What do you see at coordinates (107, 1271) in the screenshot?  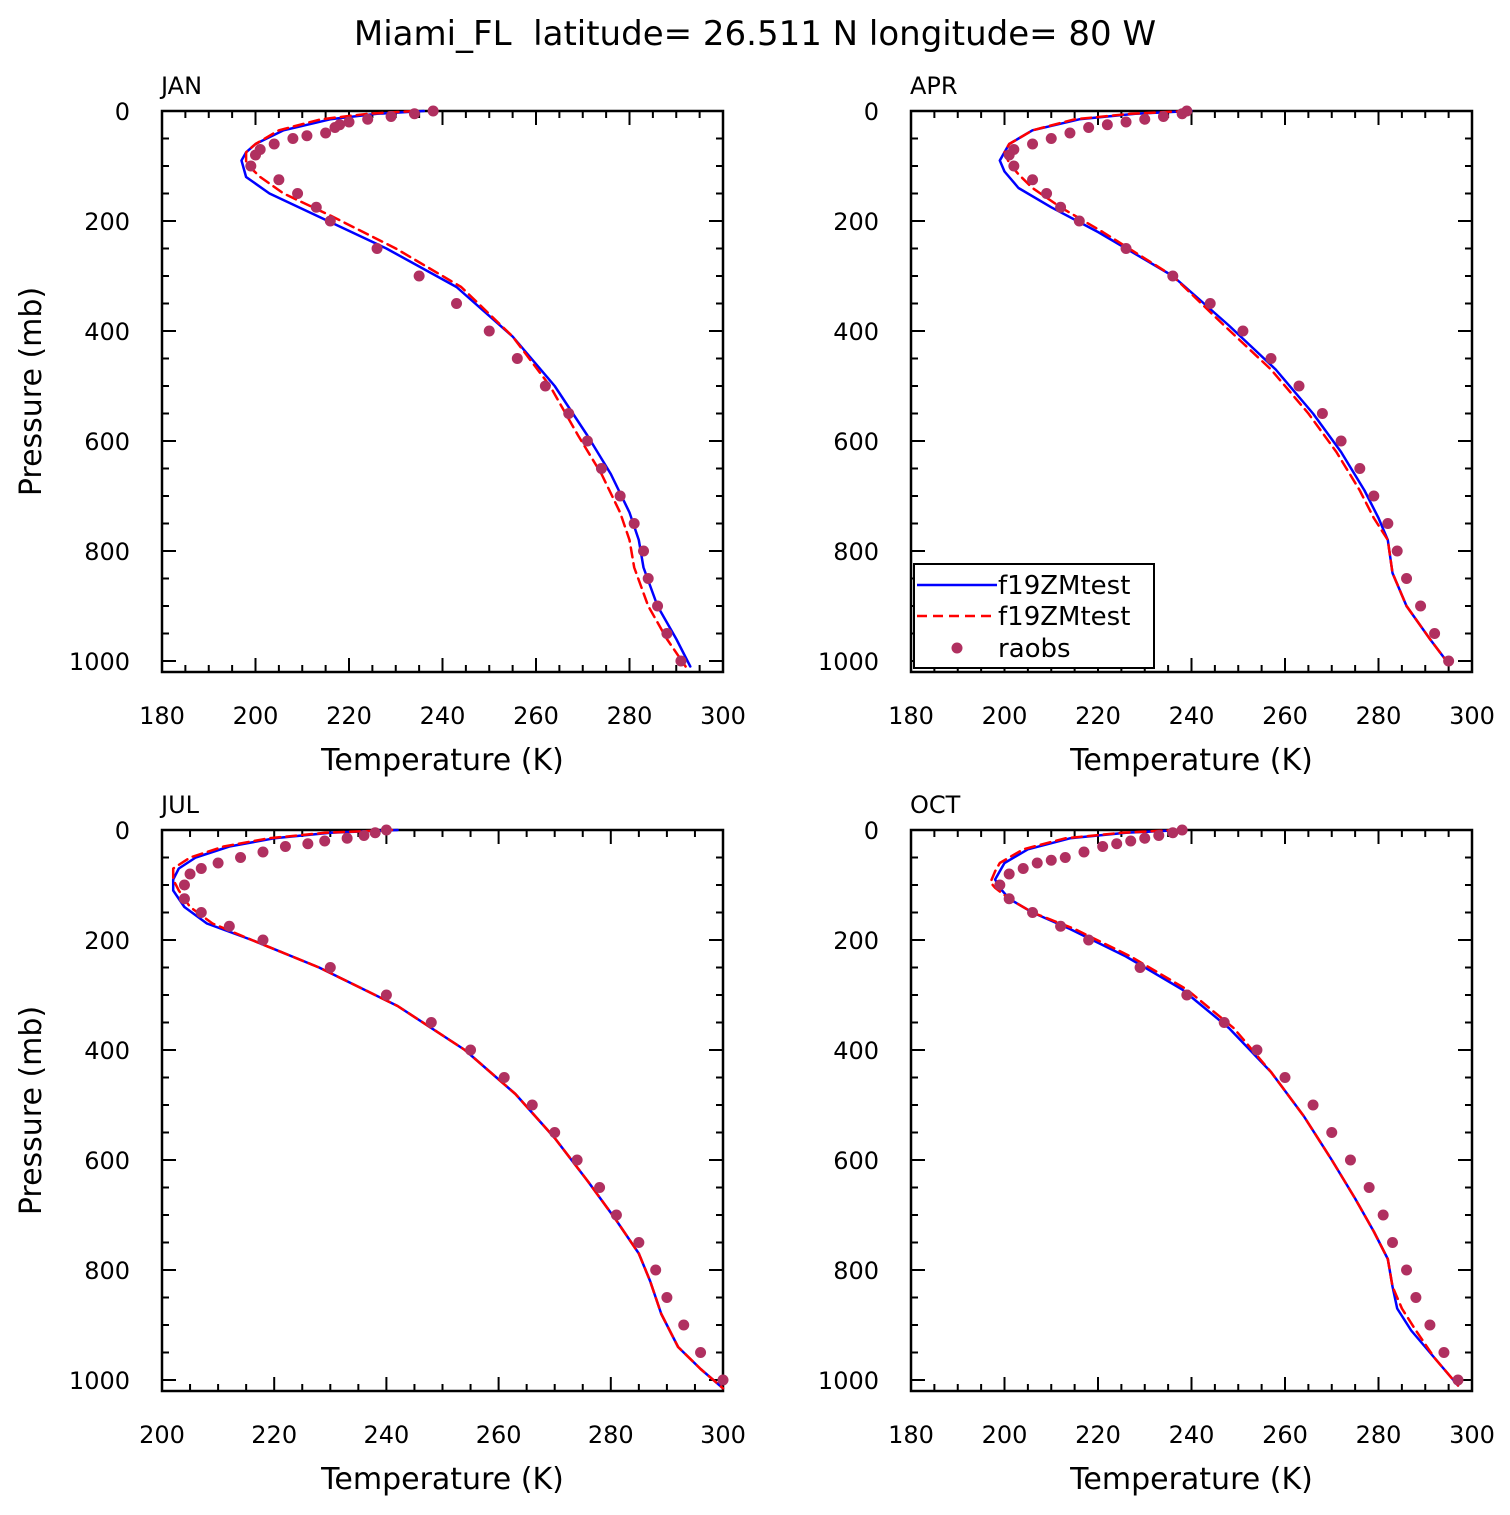 I see `y-tick-label: 800` at bounding box center [107, 1271].